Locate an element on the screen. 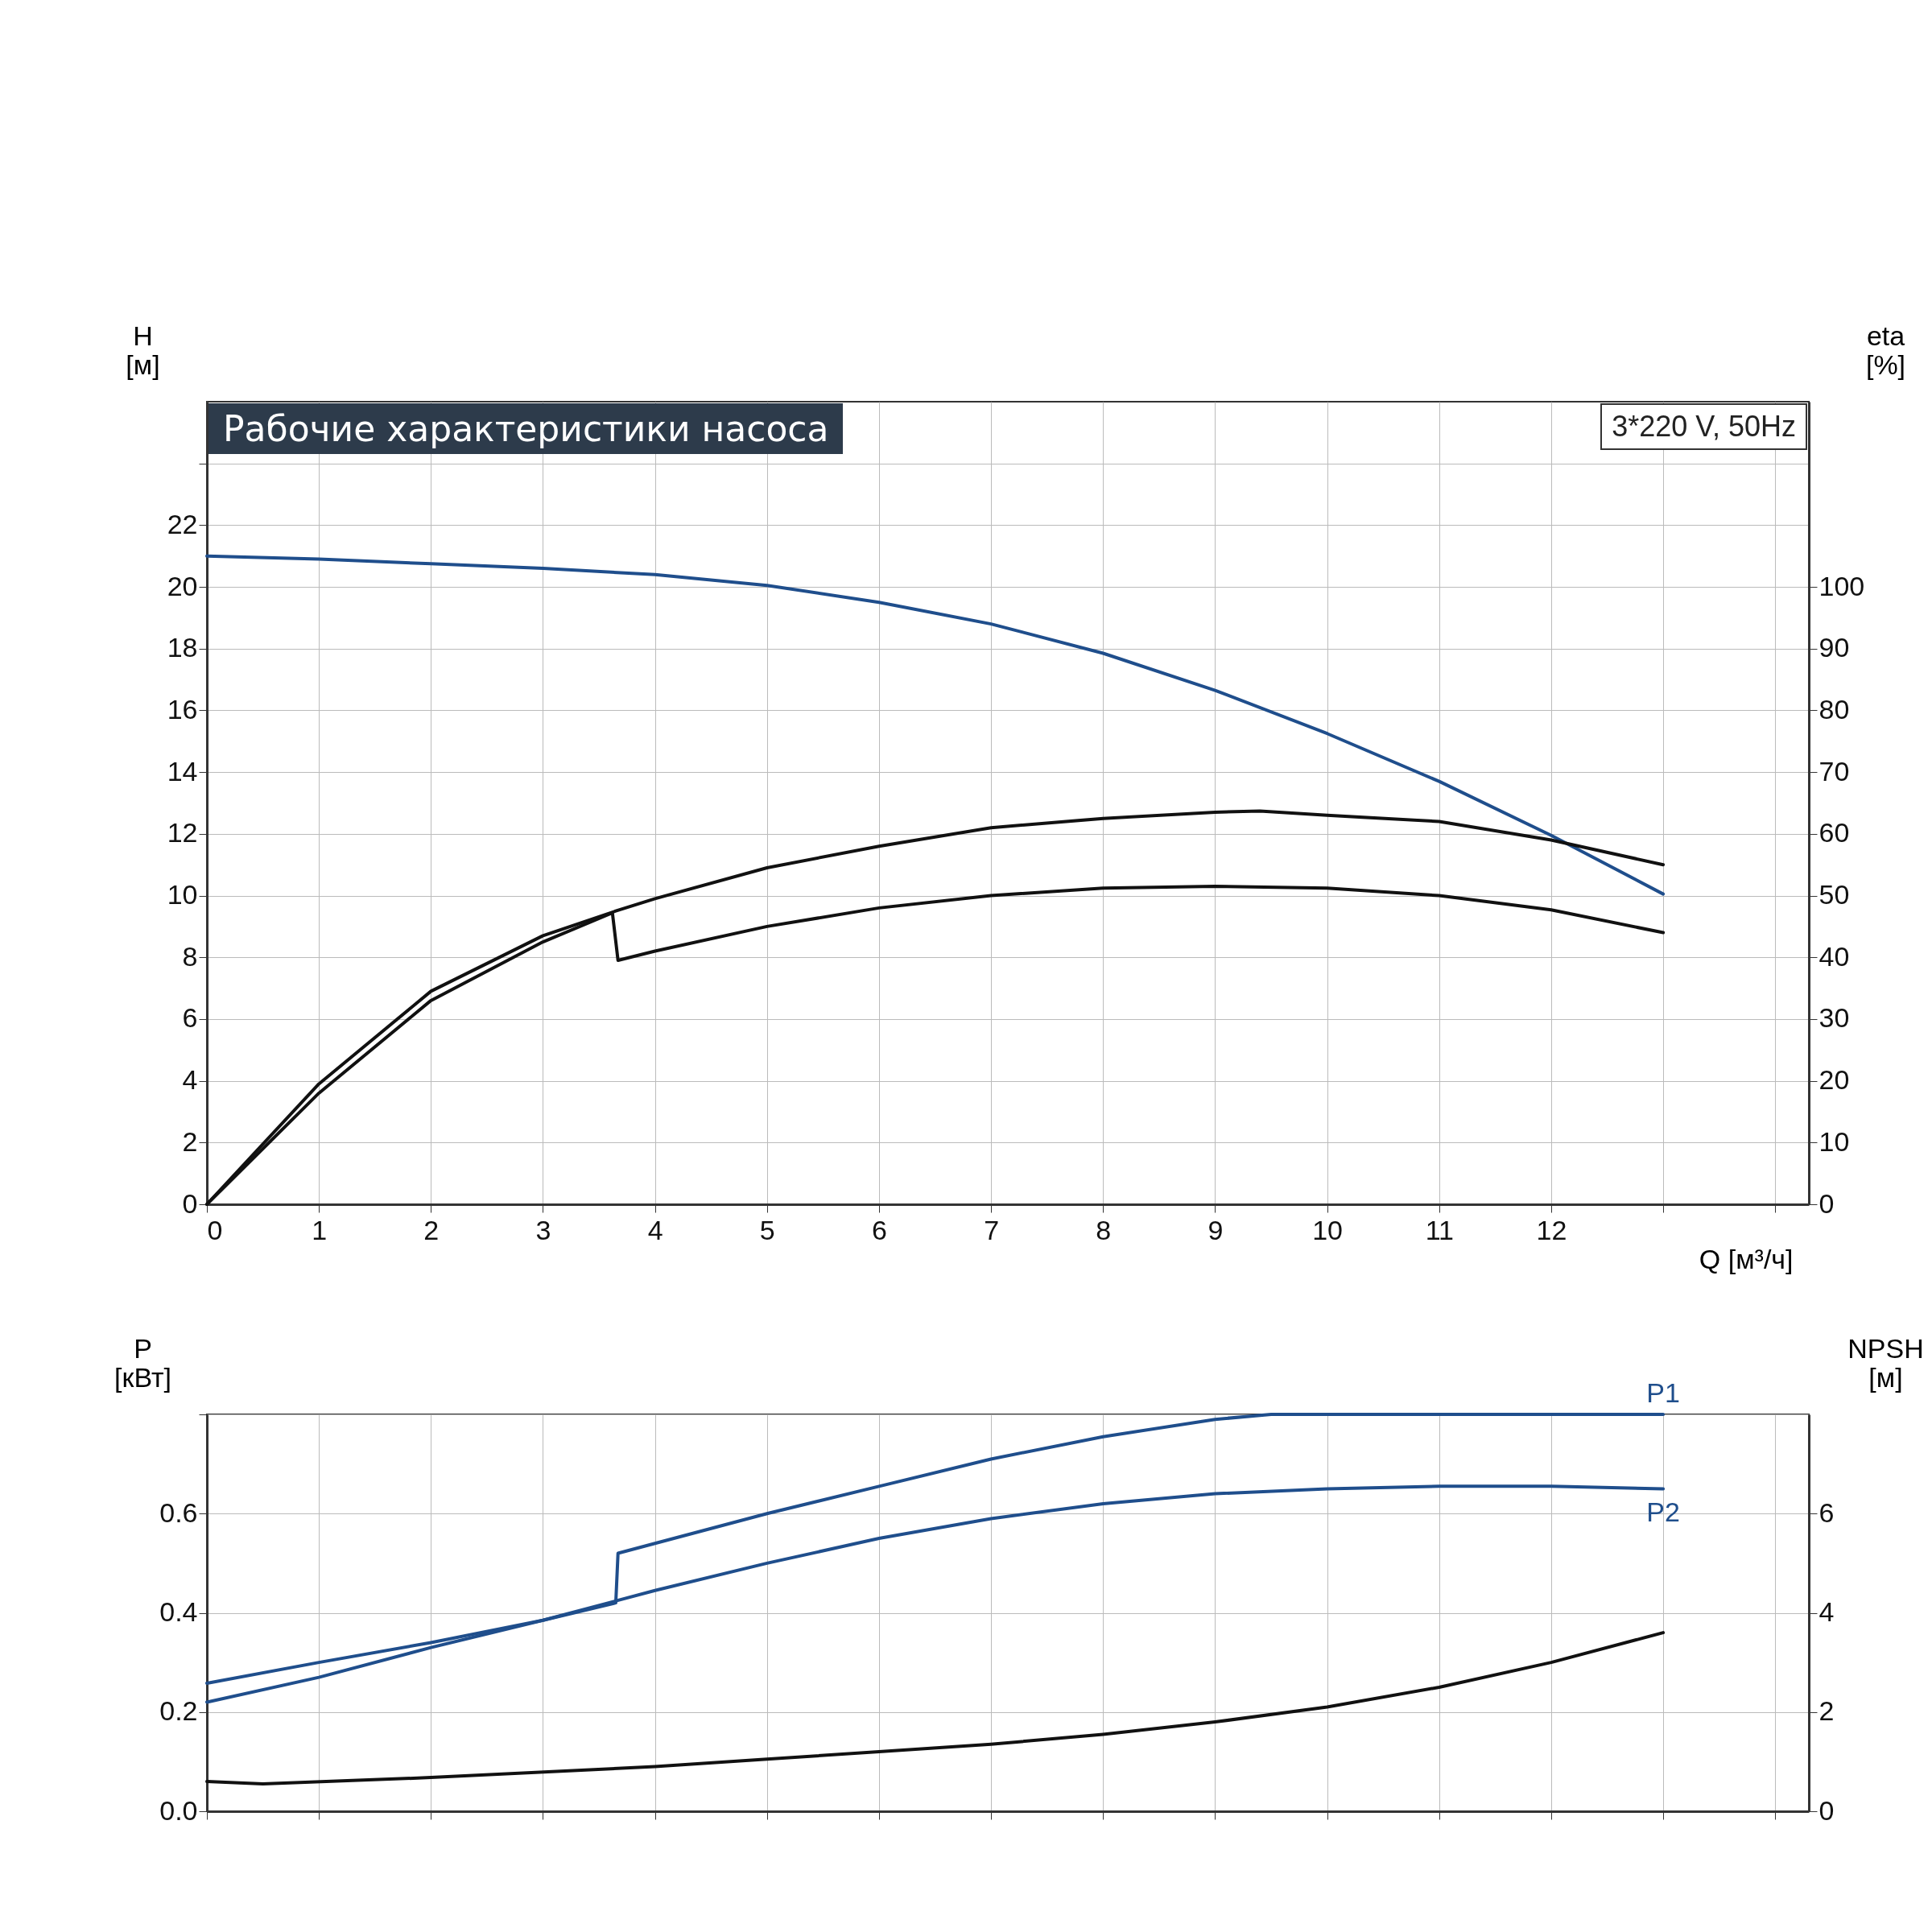 The height and width of the screenshot is (1932, 1932). y-tick-label: 0.2 is located at coordinates (178, 1711).